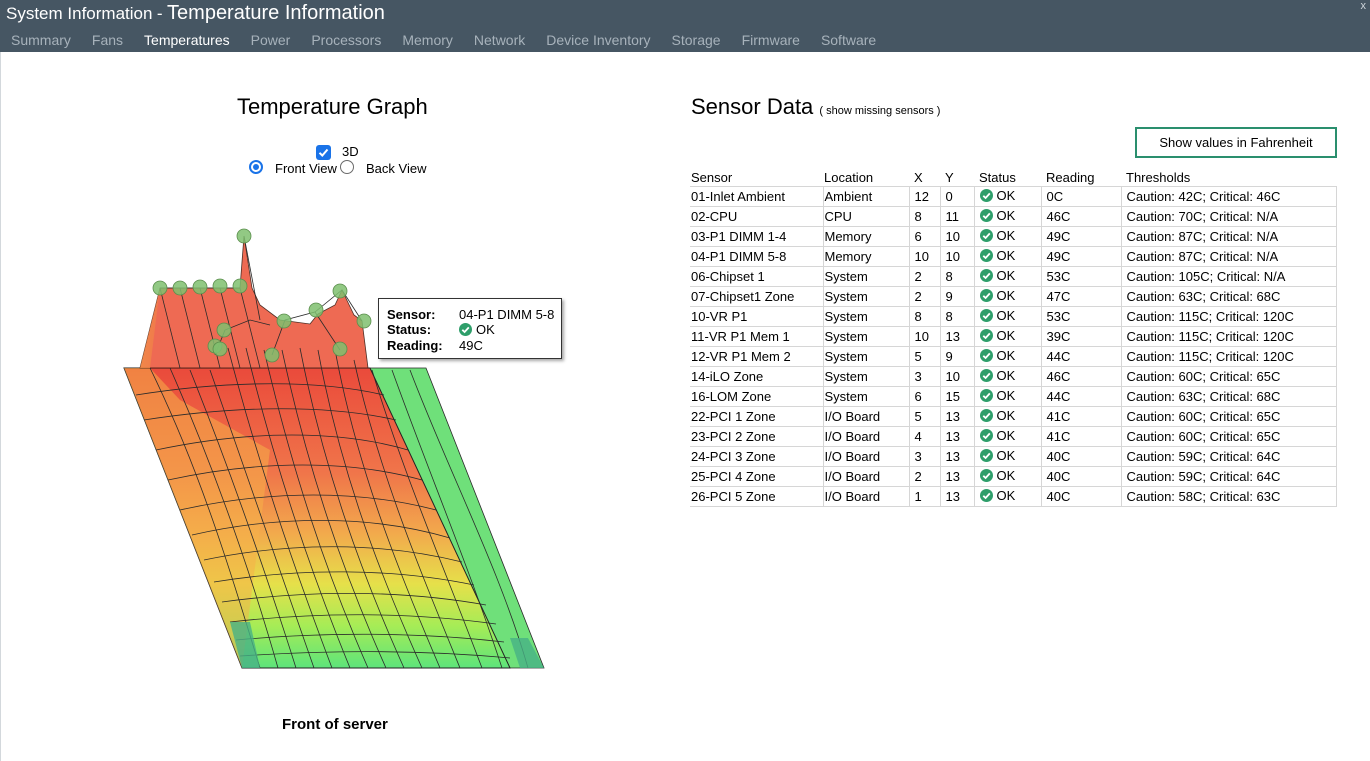 The image size is (1370, 761). What do you see at coordinates (866, 216) in the screenshot?
I see `location-cell: CPU` at bounding box center [866, 216].